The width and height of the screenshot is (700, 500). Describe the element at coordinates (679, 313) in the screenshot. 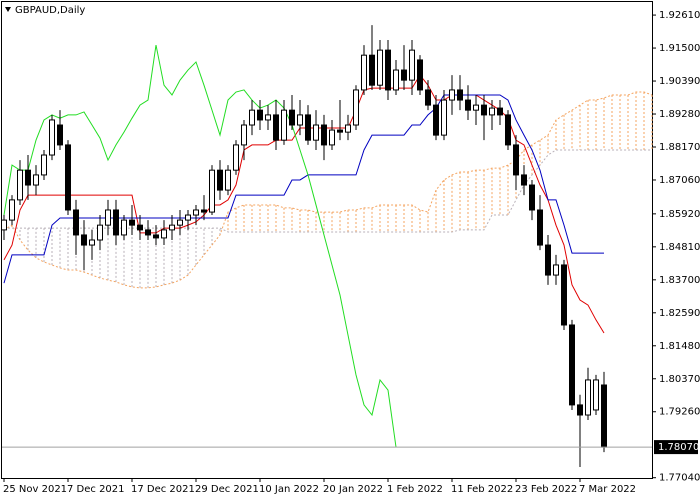

I see `y-tick-label: 1.82590` at that location.